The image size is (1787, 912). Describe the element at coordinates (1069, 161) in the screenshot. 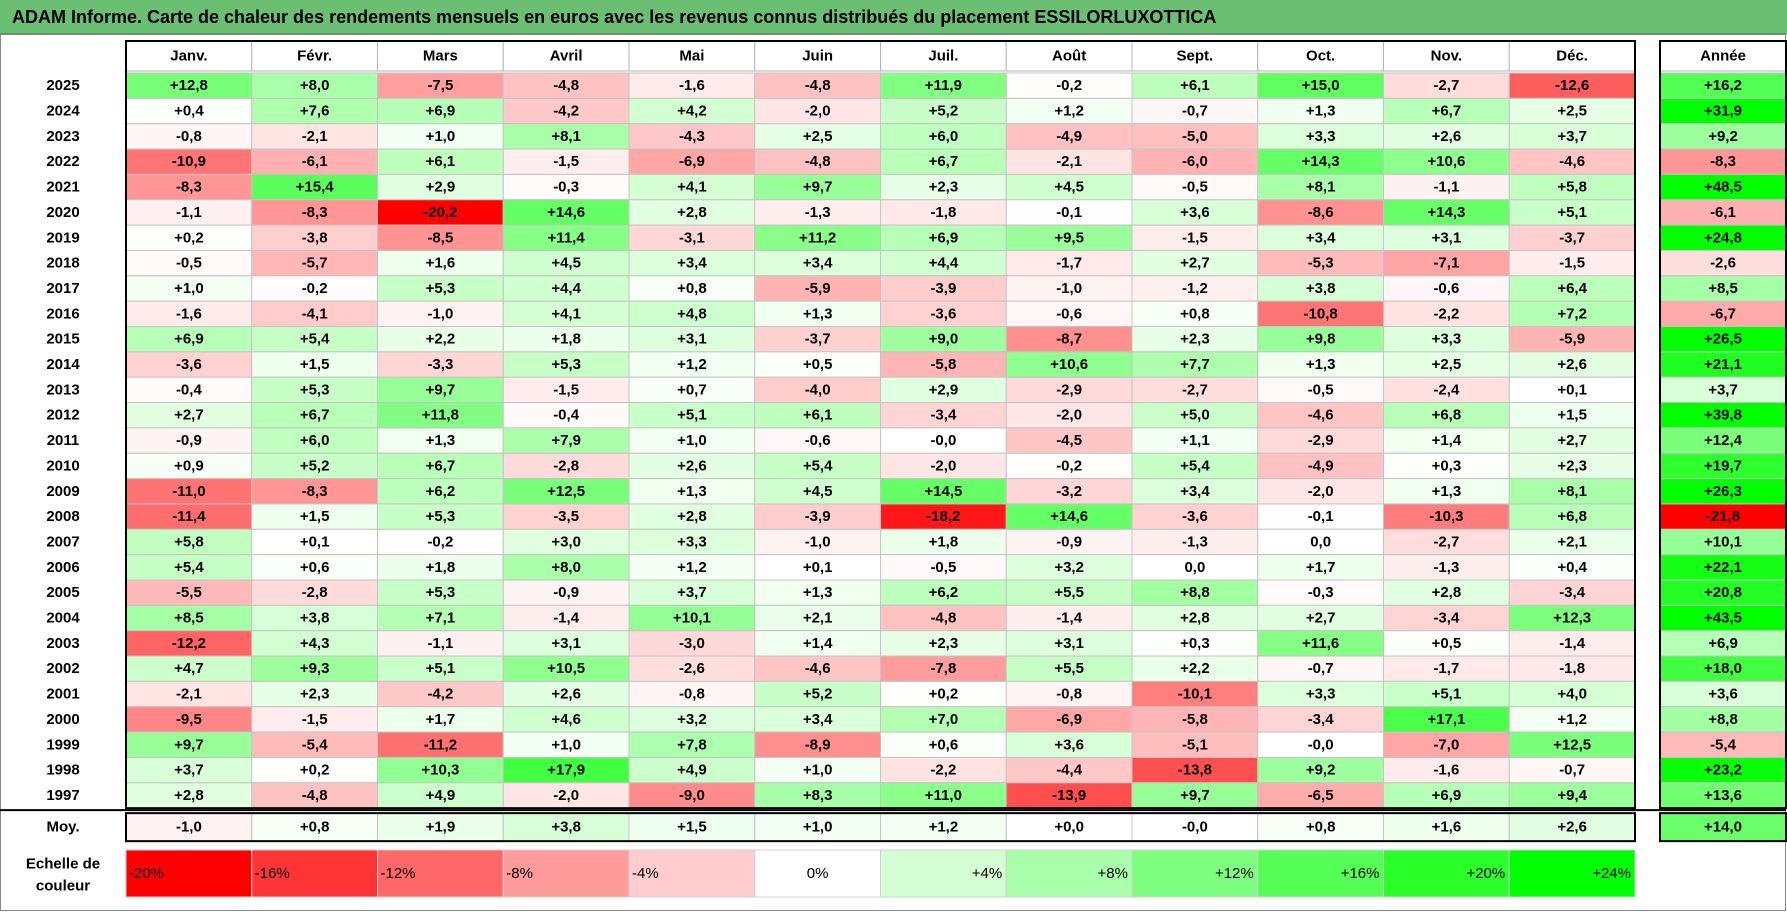

I see `cell-value: -2,1` at that location.